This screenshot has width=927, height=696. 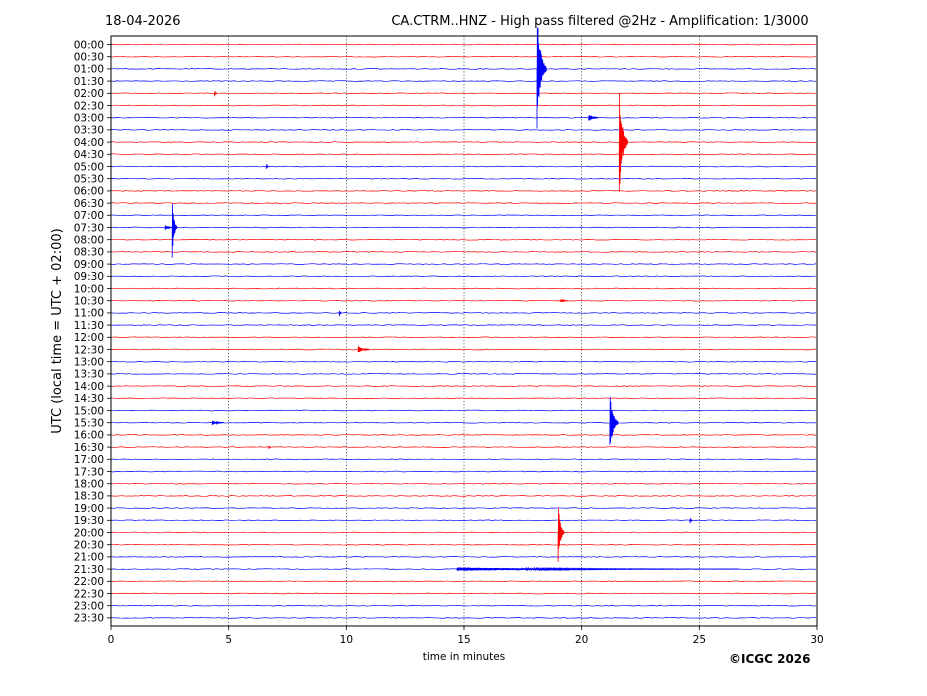 I want to click on copyright-label: ©ICGC 2026, so click(x=770, y=659).